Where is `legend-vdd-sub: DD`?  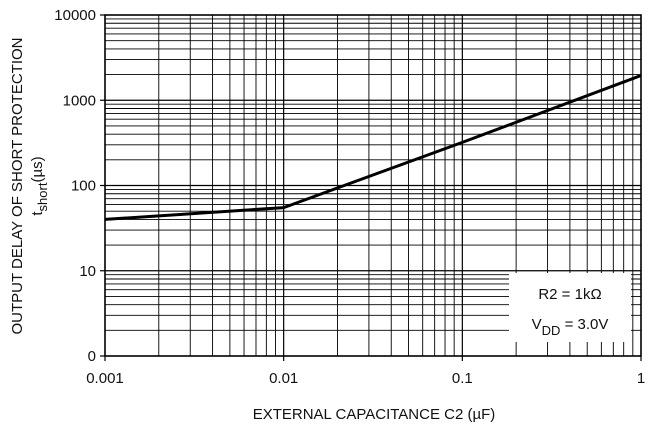 legend-vdd-sub: DD is located at coordinates (551, 330).